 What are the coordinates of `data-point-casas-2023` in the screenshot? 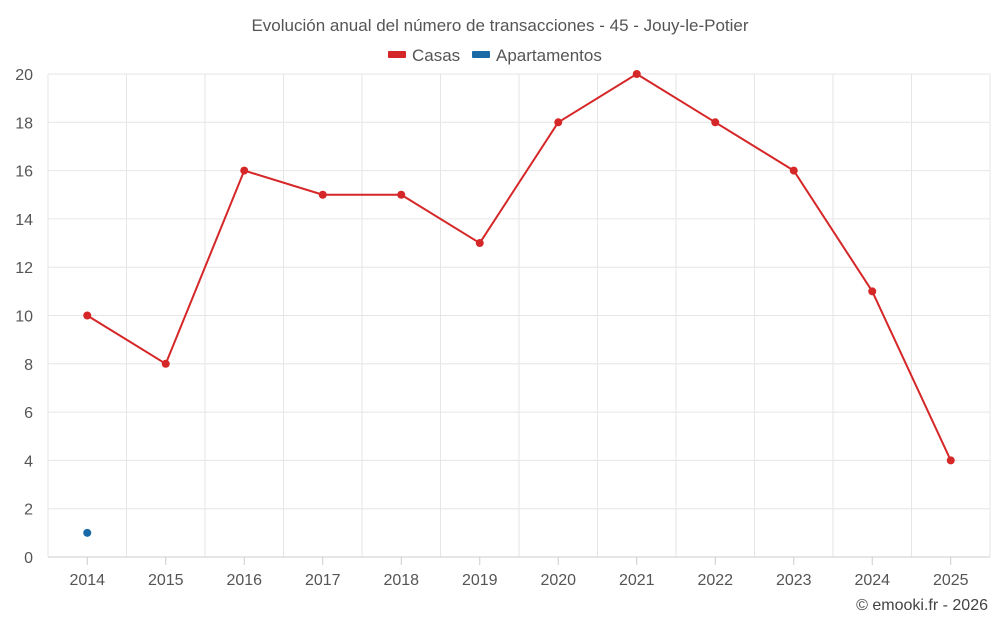 It's located at (793, 170).